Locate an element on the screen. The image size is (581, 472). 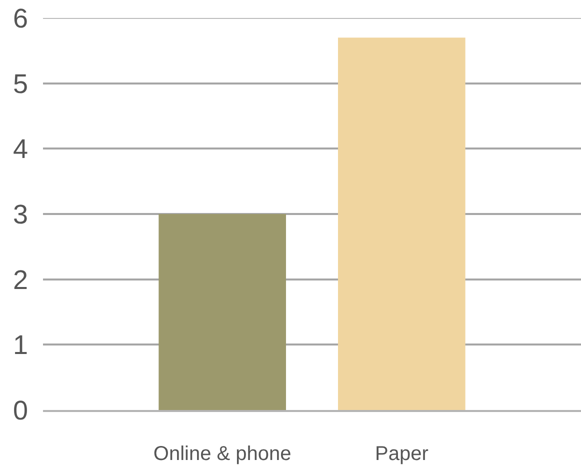
y-tick-label: 1 is located at coordinates (20, 345).